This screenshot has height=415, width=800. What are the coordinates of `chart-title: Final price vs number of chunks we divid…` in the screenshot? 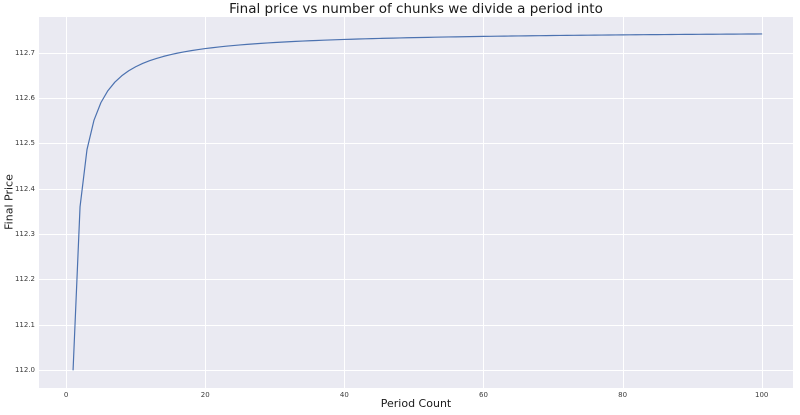 It's located at (416, 9).